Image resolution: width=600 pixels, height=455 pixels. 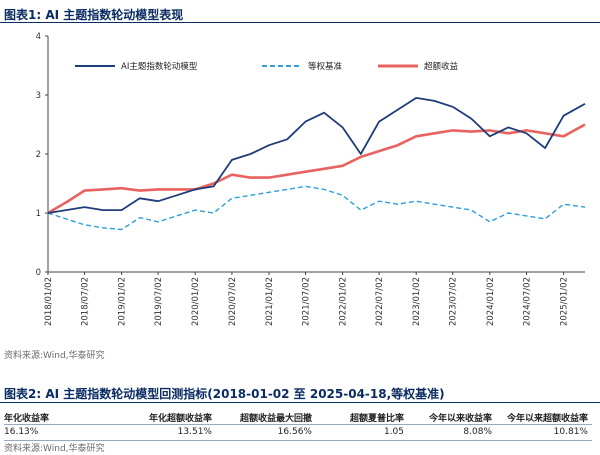 I want to click on y-tick-label: 3, so click(x=38, y=96).